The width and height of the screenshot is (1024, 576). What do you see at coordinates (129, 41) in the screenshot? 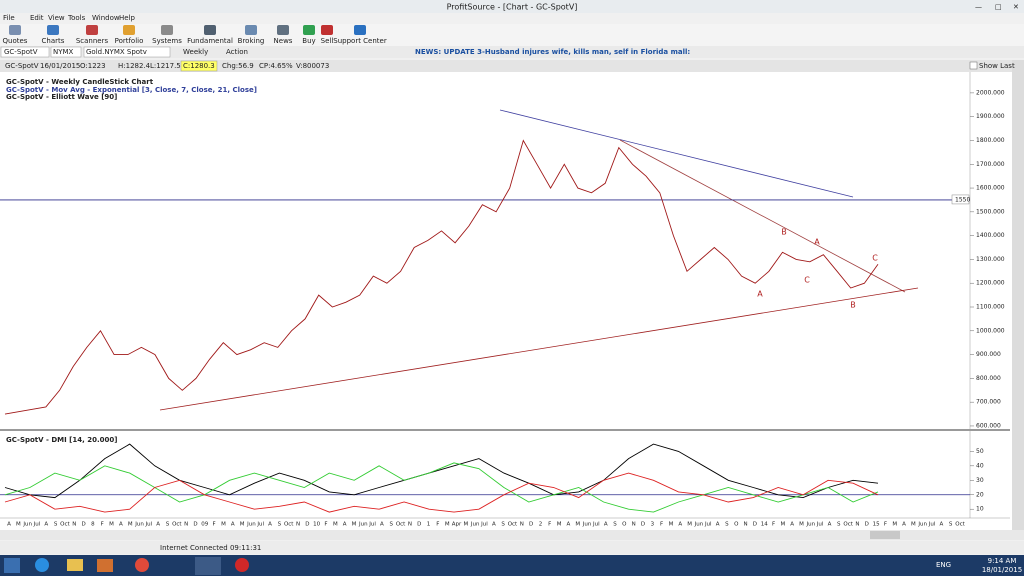
I see `toolbar-button: Portfolio` at bounding box center [129, 41].